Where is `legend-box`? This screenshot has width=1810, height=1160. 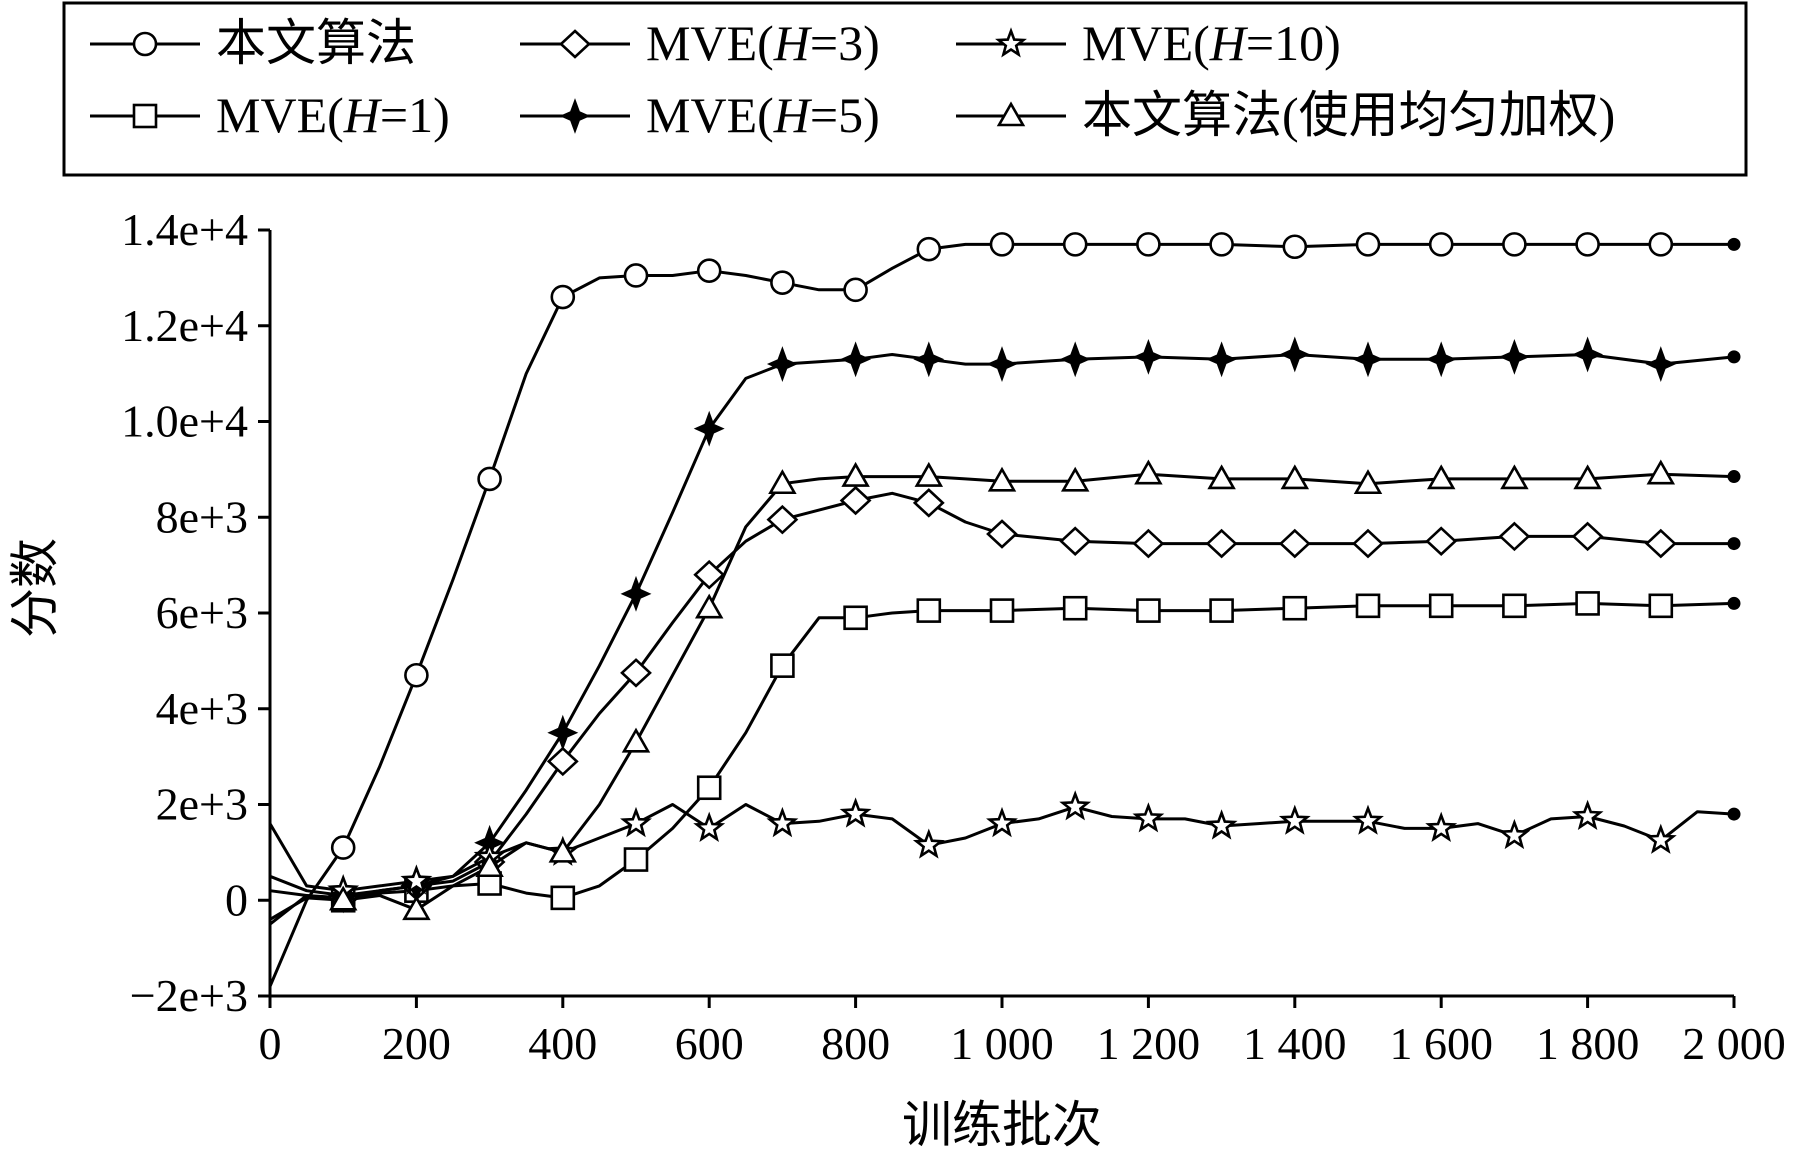
legend-box is located at coordinates (905, 89).